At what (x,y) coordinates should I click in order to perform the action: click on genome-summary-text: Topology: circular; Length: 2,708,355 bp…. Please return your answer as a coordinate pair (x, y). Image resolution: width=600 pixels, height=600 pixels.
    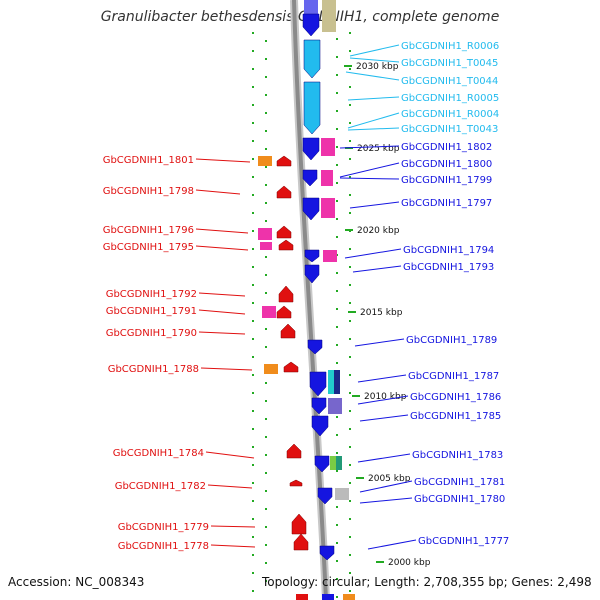
    Looking at the image, I should click on (427, 582).